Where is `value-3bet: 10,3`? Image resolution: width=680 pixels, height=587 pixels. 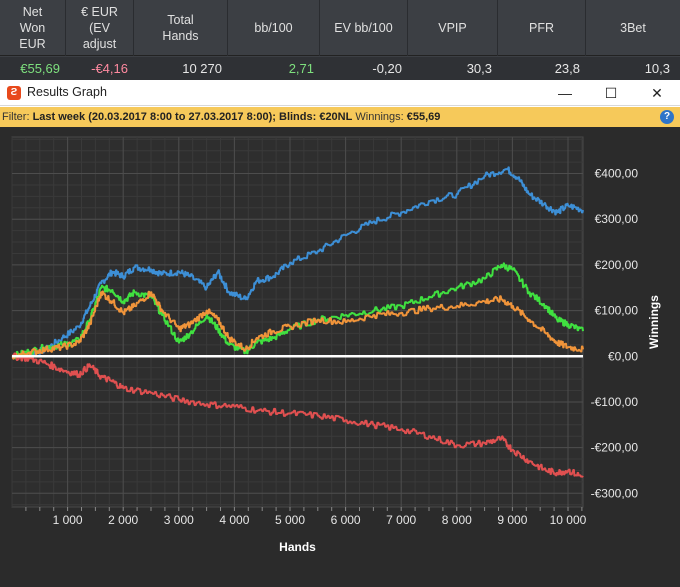
value-3bet: 10,3 is located at coordinates (657, 68).